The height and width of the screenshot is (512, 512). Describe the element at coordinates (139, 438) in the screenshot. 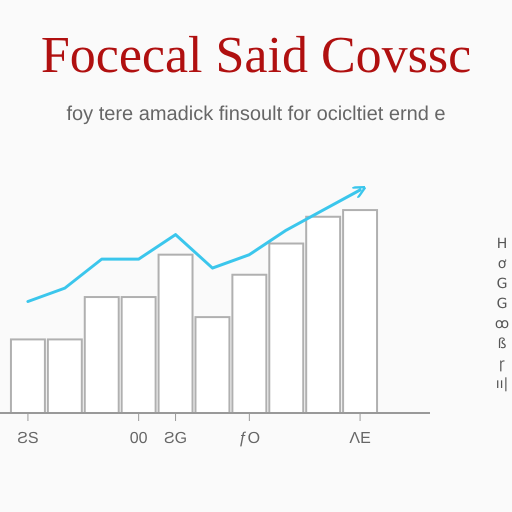

I see `x-tick-label: 00` at that location.